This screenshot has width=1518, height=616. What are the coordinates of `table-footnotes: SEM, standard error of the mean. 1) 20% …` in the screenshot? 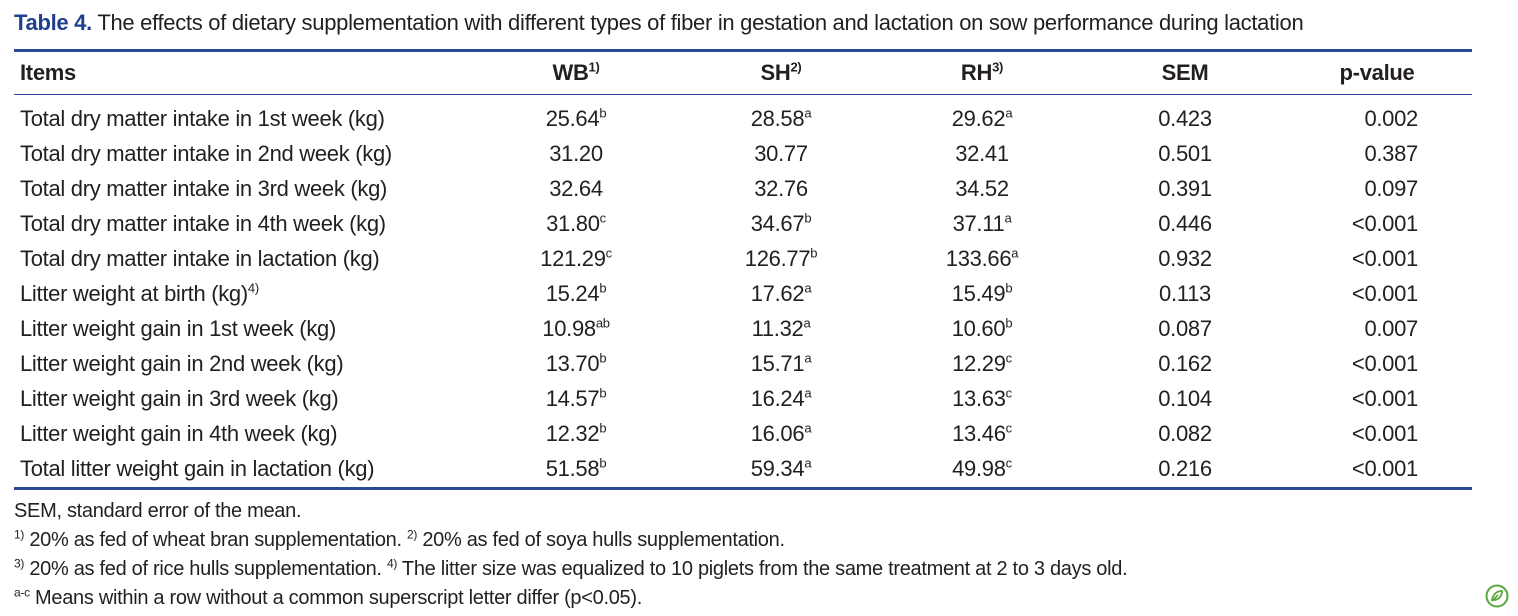 It's located at (571, 555).